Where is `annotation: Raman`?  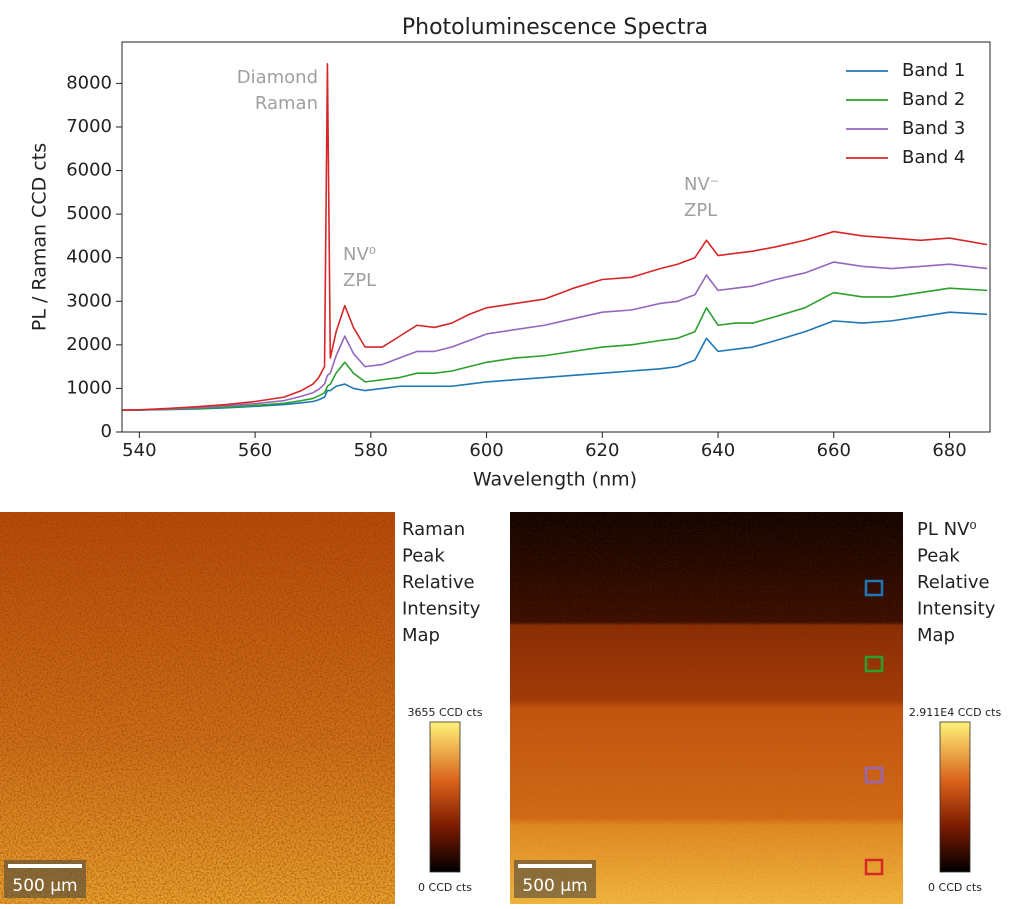
annotation: Raman is located at coordinates (286, 103).